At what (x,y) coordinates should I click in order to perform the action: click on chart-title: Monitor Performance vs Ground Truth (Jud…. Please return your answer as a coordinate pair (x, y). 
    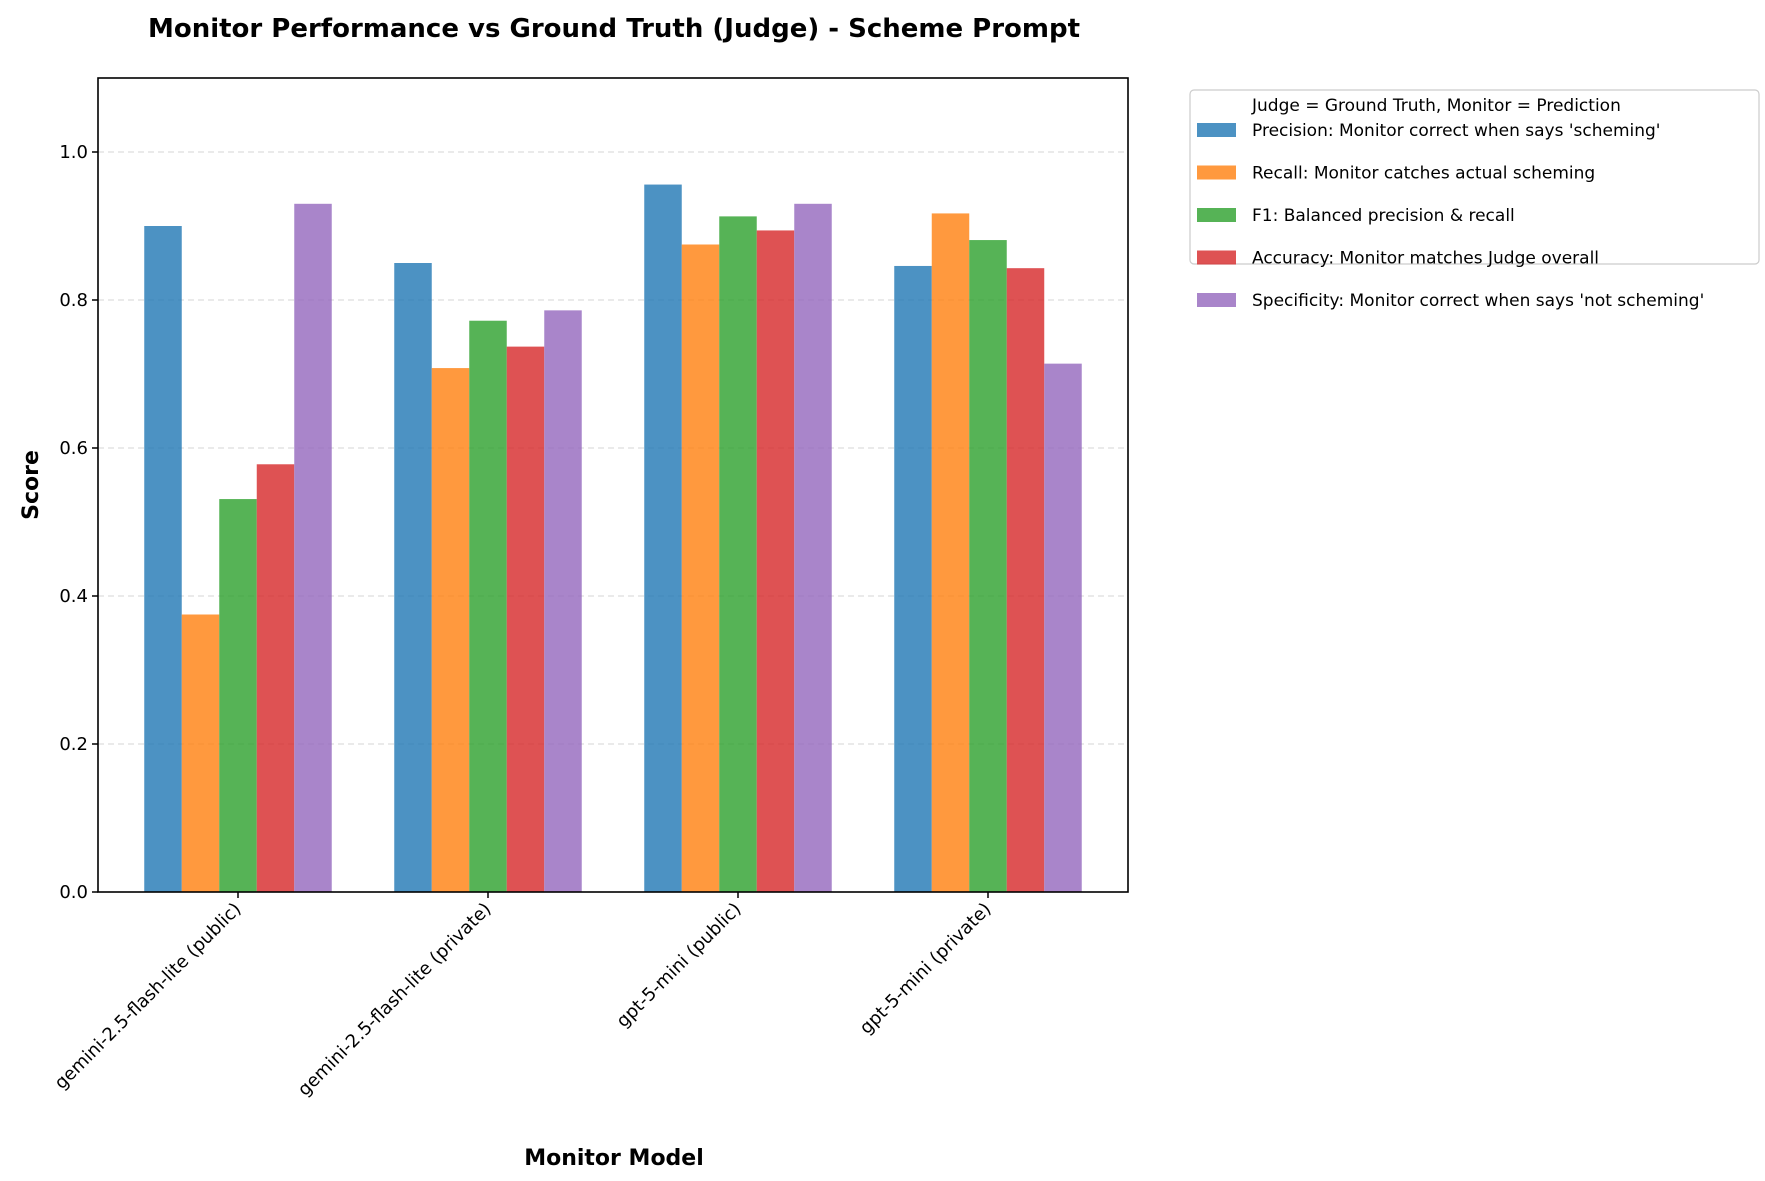
    Looking at the image, I should click on (614, 29).